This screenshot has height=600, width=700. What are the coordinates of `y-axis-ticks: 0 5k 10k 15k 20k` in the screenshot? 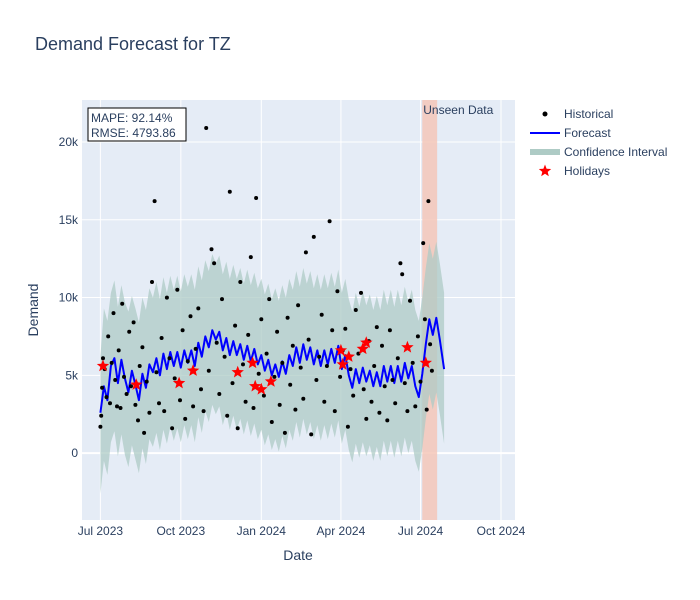 It's located at (69, 297).